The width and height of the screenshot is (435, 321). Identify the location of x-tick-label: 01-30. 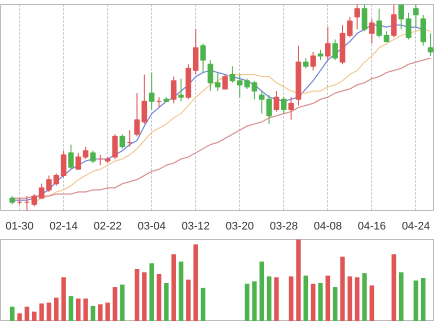
(20, 226).